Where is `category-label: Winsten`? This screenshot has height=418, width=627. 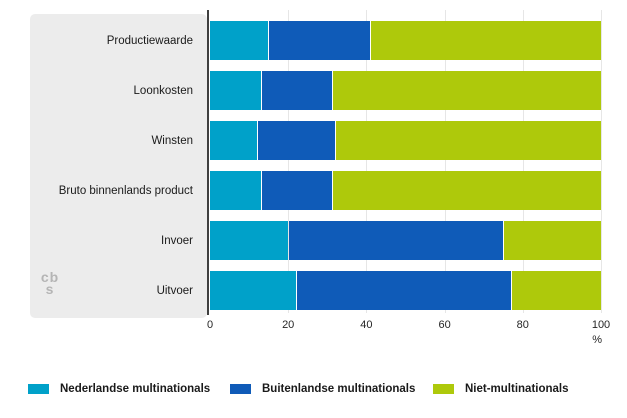 category-label: Winsten is located at coordinates (172, 140).